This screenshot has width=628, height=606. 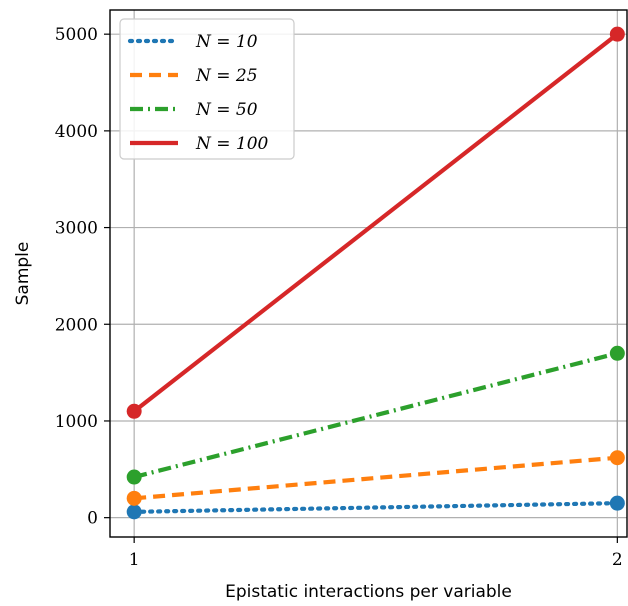 What do you see at coordinates (76, 422) in the screenshot?
I see `y-tick-label: 1000` at bounding box center [76, 422].